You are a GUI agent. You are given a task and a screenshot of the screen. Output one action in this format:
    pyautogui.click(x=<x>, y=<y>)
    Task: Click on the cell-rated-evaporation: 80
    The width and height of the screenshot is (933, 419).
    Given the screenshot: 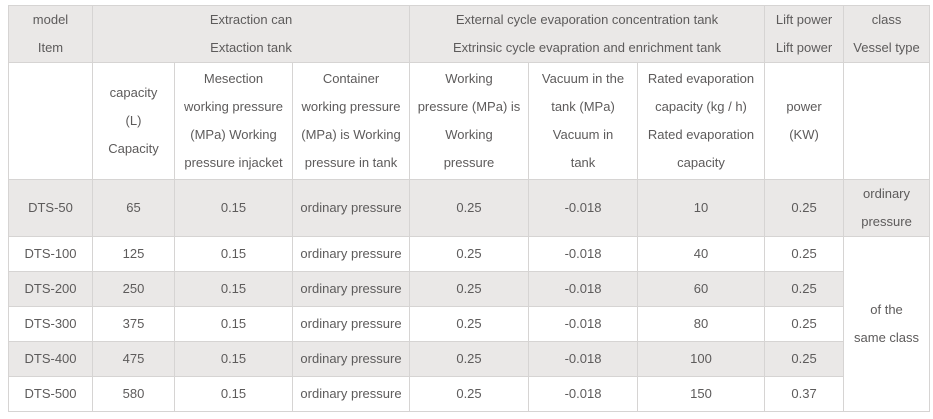 What is the action you would take?
    pyautogui.click(x=701, y=324)
    